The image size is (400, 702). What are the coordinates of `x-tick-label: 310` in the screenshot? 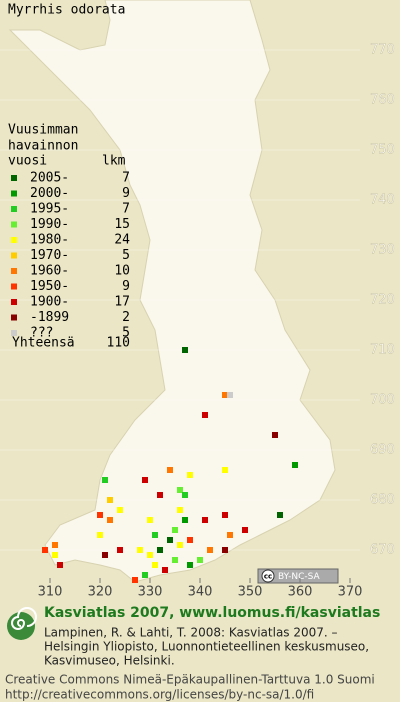 It's located at (50, 592).